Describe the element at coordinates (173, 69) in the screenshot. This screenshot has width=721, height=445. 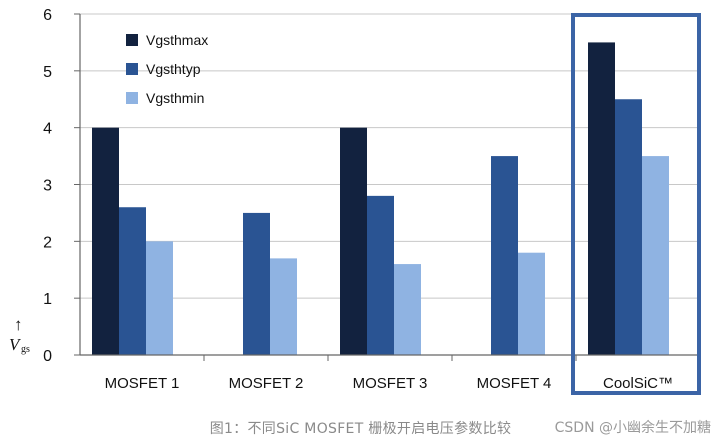
I see `legend-label-vgsthtyp: Vgsthtyp` at that location.